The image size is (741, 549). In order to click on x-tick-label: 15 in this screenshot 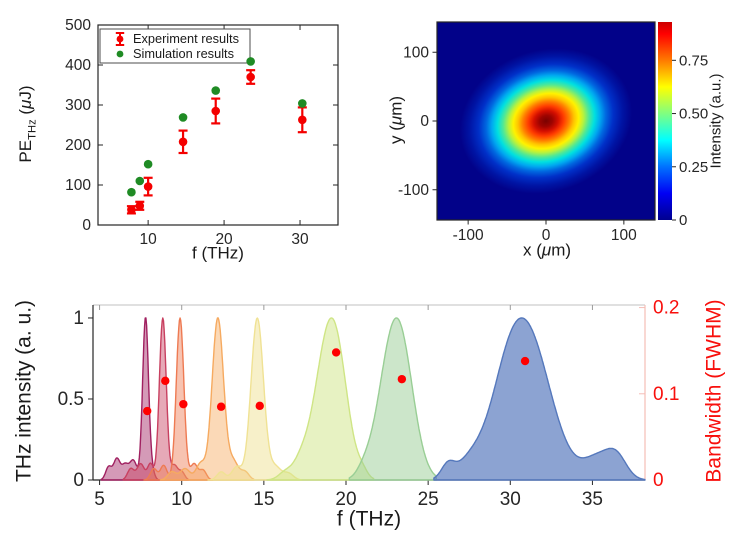, I will do `click(263, 499)`.